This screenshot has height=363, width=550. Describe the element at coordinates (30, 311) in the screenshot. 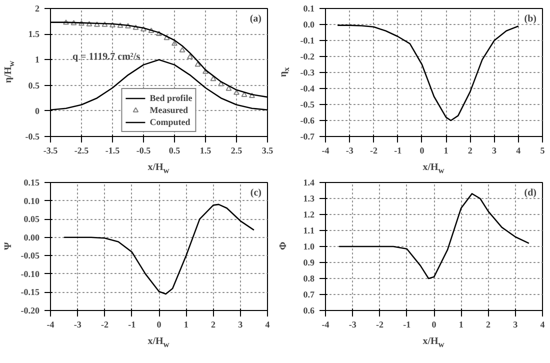

I see `y-tick-label: -0.20` at that location.